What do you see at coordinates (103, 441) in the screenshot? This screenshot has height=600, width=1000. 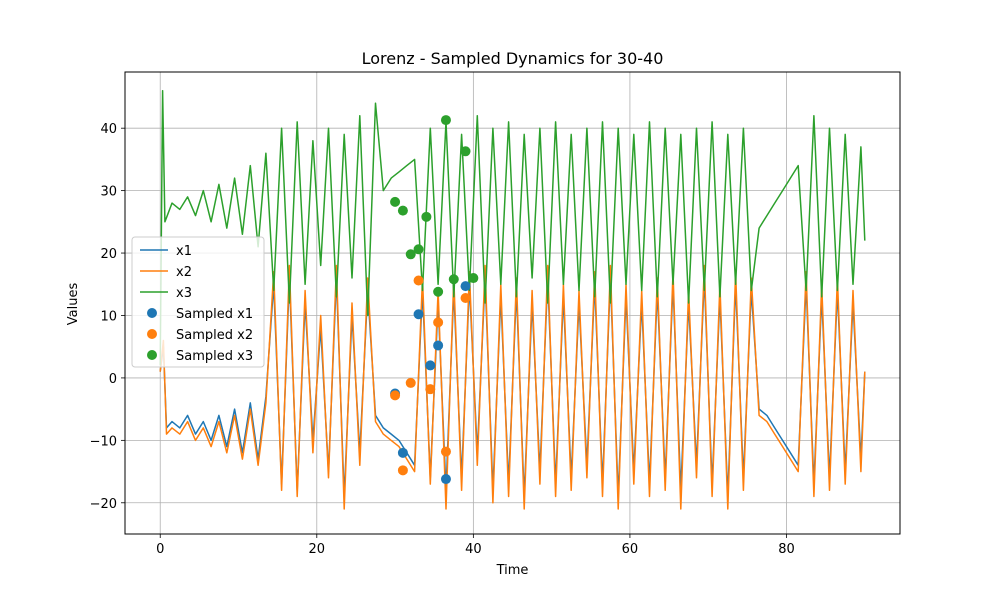 I see `y-tick-label: −10` at bounding box center [103, 441].